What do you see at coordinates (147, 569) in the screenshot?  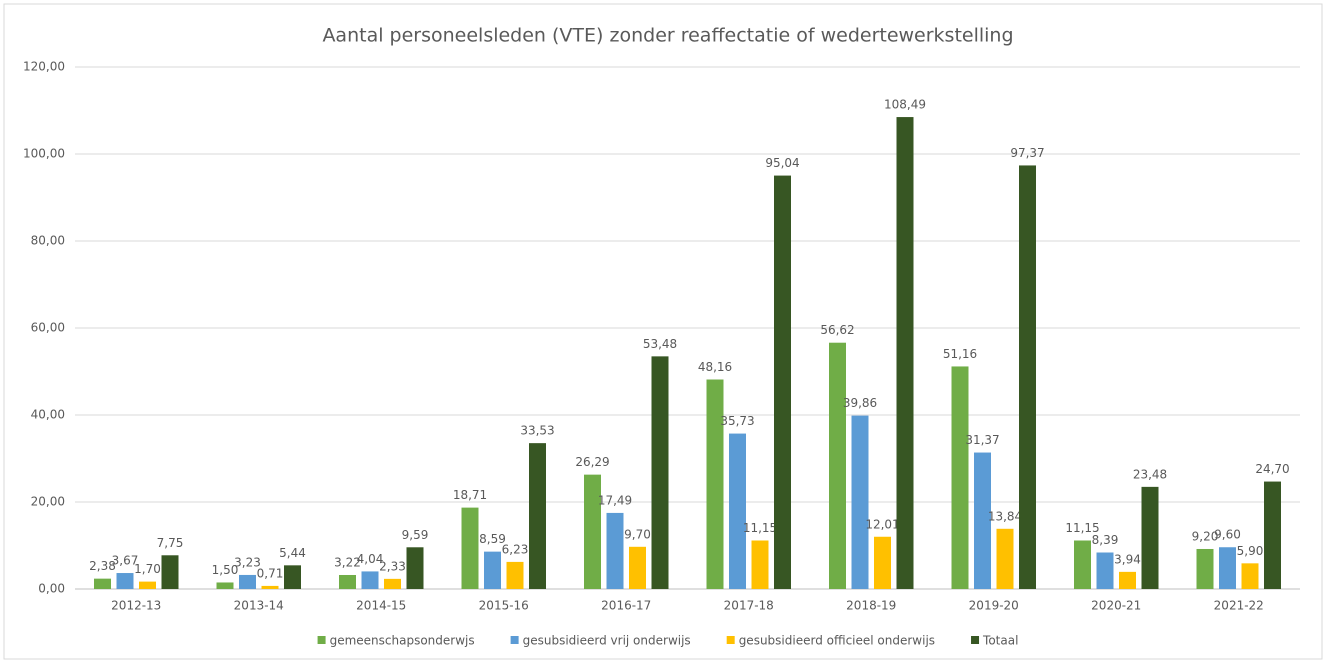 I see `value-label: 1,70` at bounding box center [147, 569].